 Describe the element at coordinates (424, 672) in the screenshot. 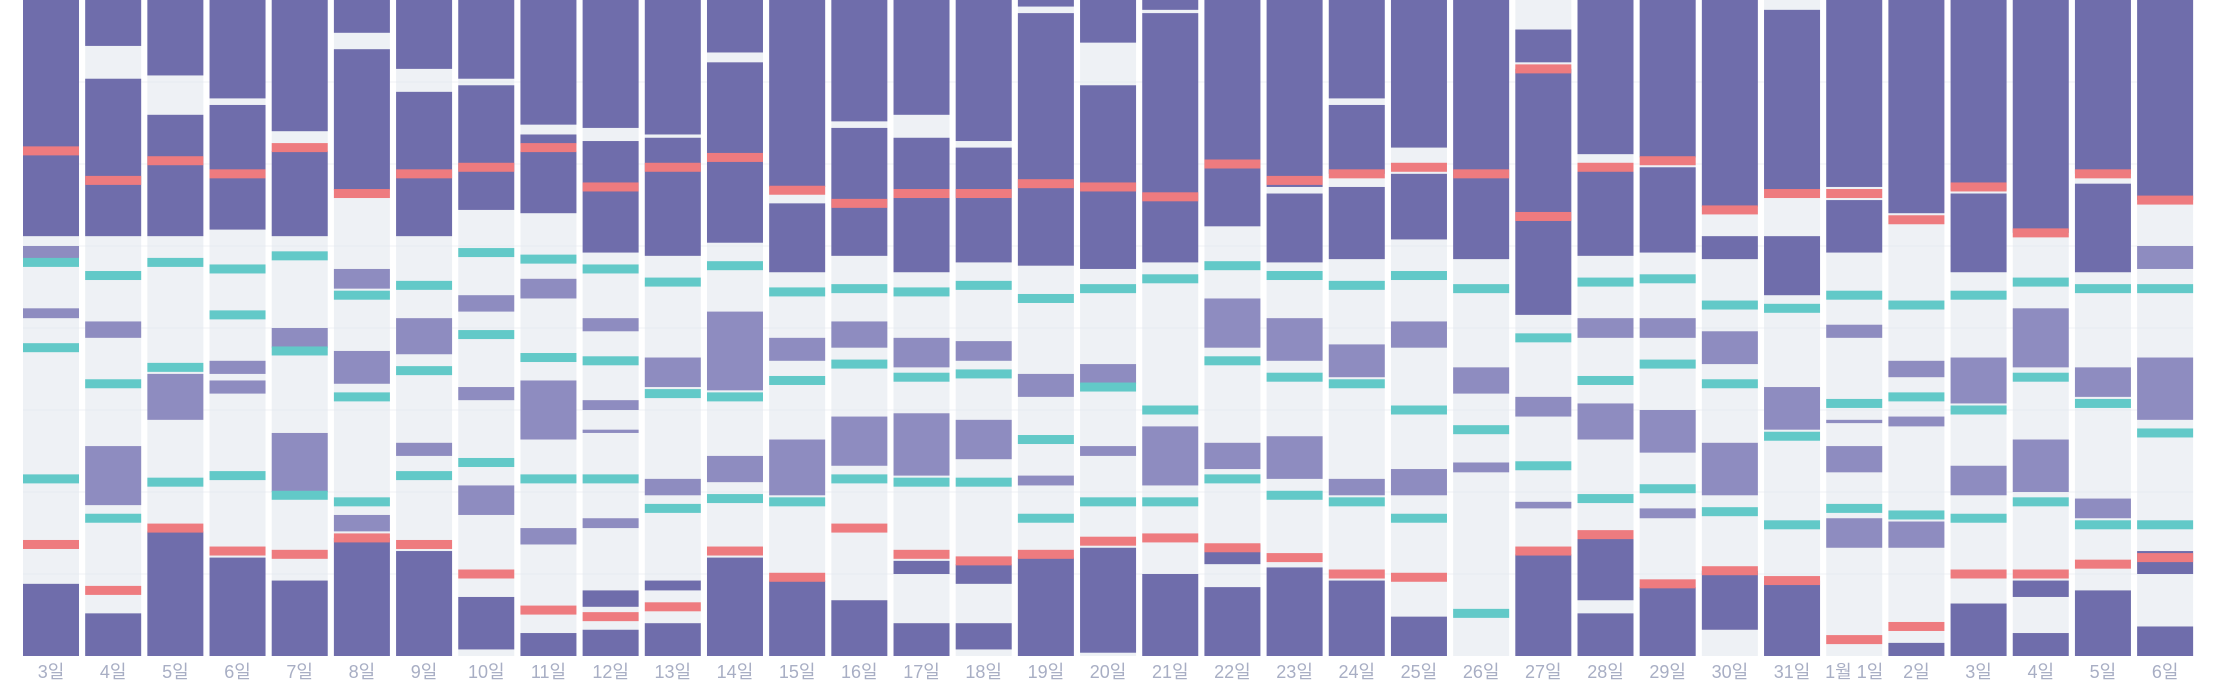

I see `x-tick-label-6: 9일` at that location.